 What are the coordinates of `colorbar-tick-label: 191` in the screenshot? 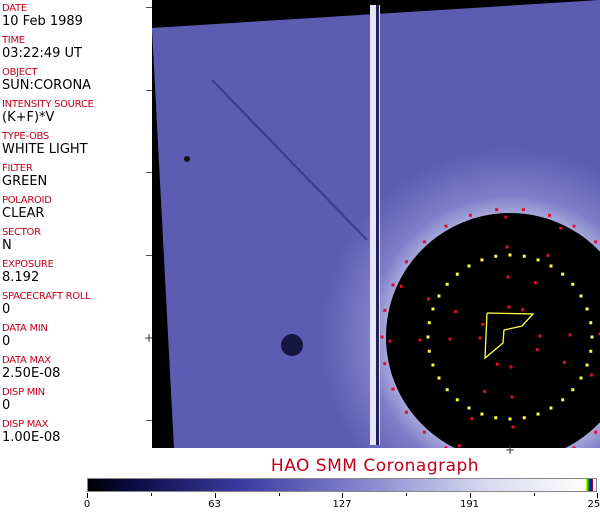 It's located at (469, 504).